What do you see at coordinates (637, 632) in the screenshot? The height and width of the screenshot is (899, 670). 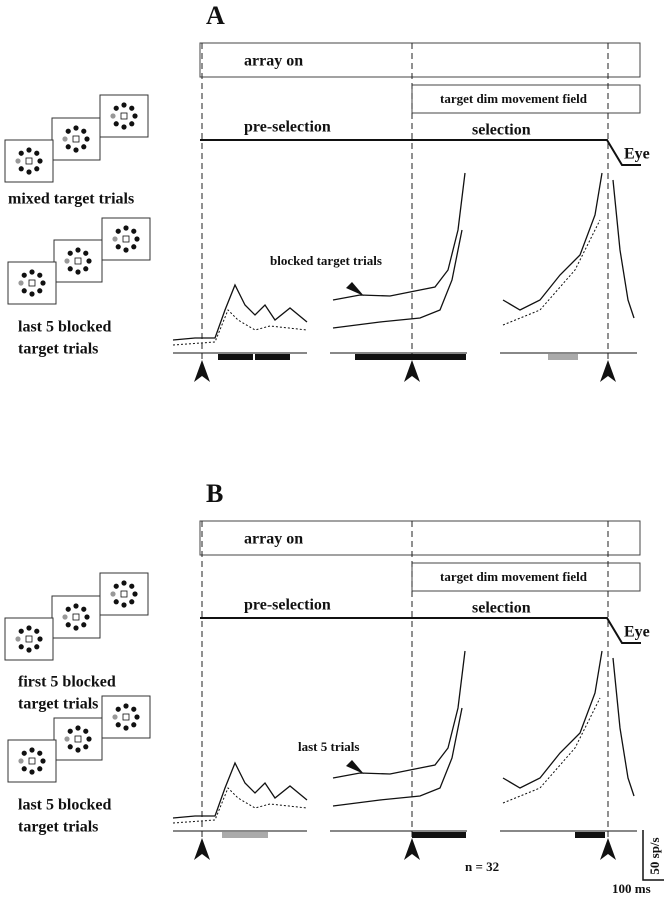 I see `eye-label: Eye` at bounding box center [637, 632].